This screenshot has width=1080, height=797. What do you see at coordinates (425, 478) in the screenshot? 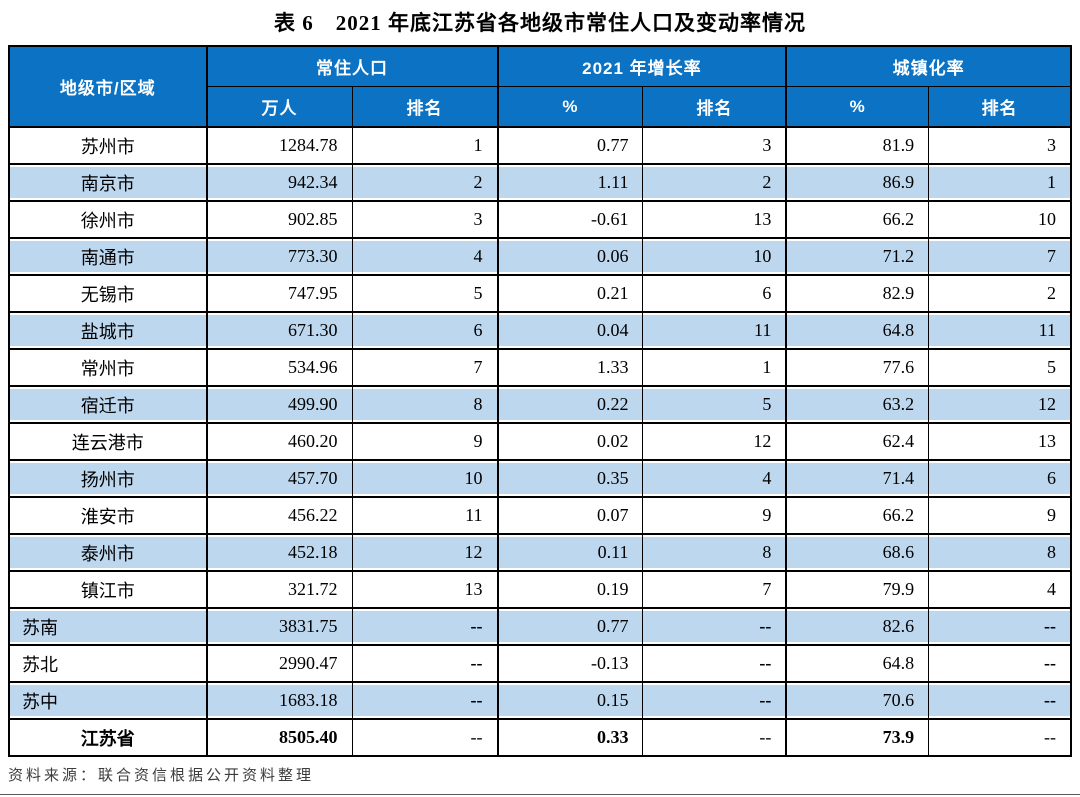
I see `population-rank-cell: 10` at bounding box center [425, 478].